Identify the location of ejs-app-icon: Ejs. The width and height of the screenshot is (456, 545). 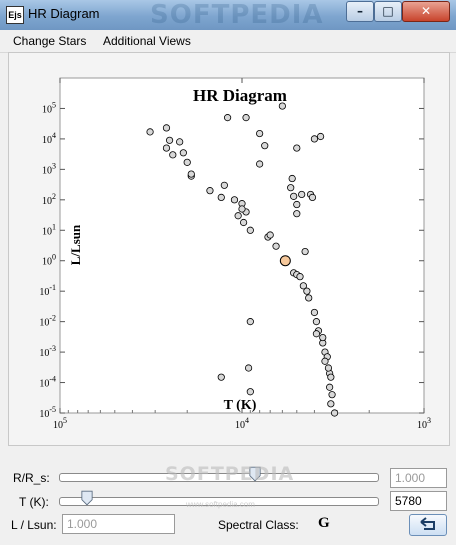
(15, 15).